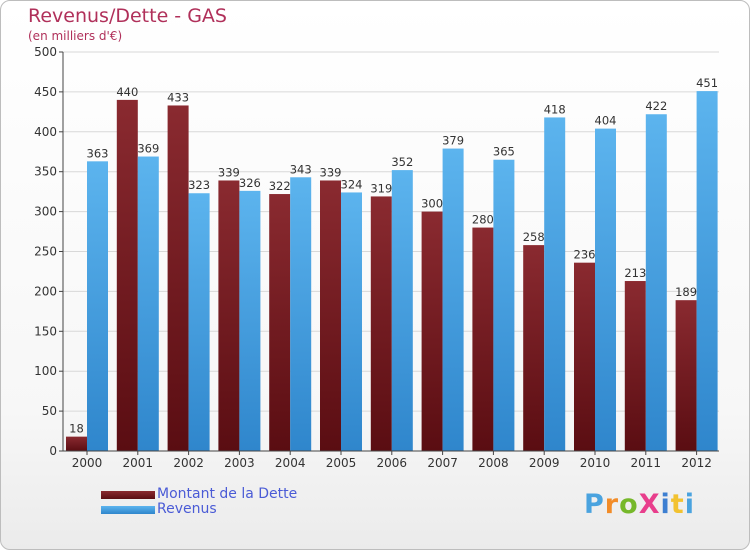 This screenshot has height=550, width=750. I want to click on data-label-dette: 300, so click(432, 204).